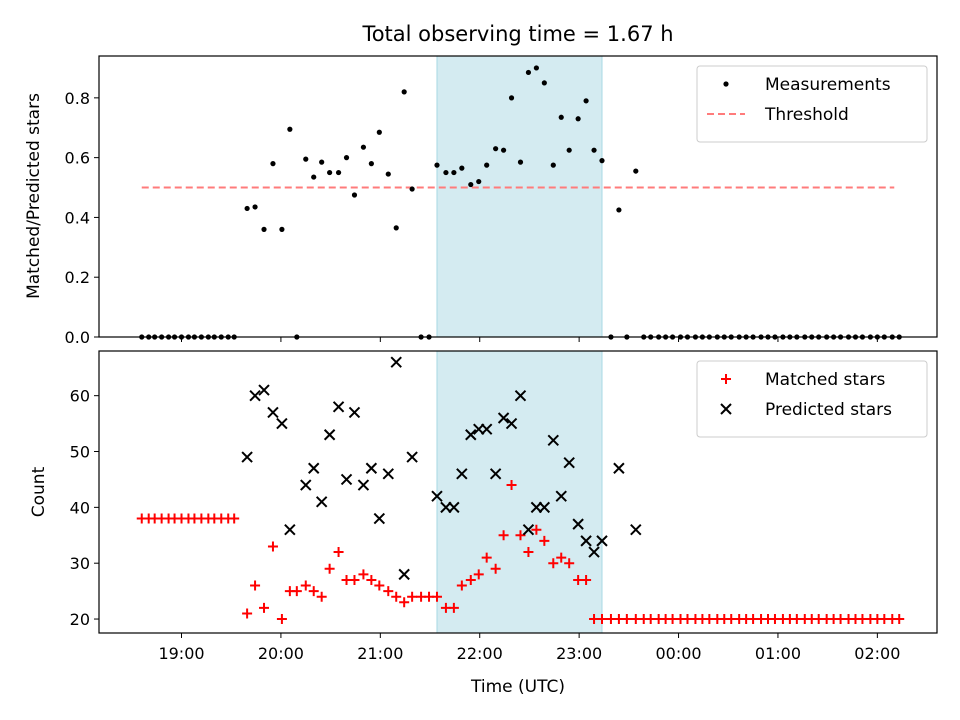 The image size is (960, 720). I want to click on top-y-tick-label: 0.0, so click(77, 337).